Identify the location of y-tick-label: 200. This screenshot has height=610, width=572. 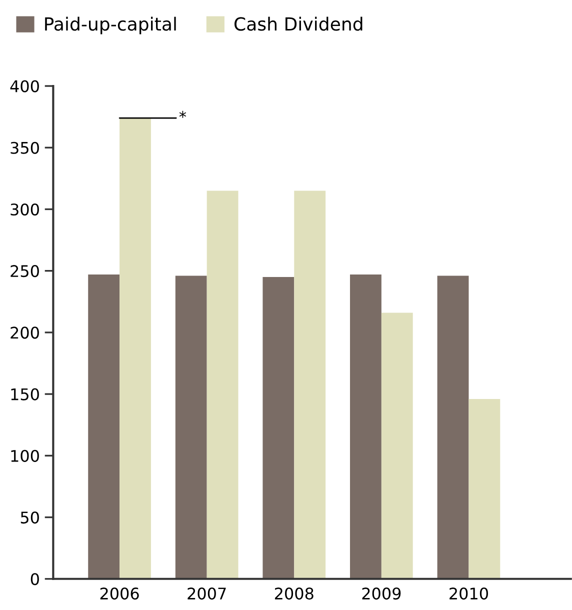
(24, 332).